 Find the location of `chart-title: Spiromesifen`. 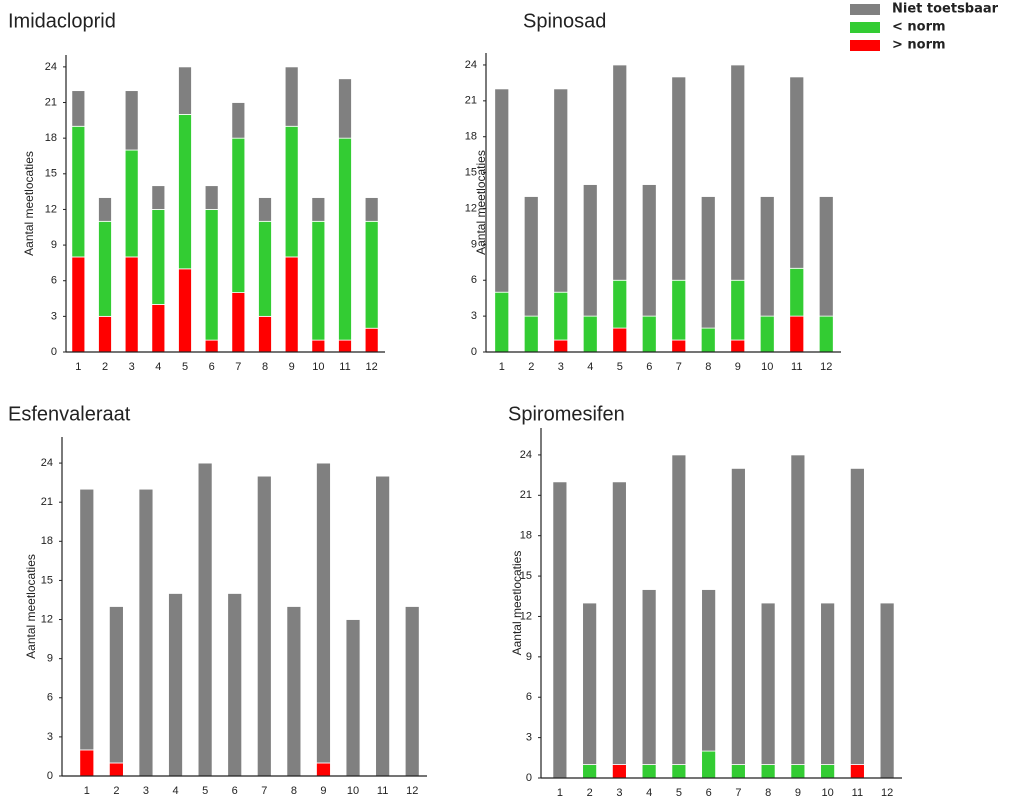

chart-title: Spiromesifen is located at coordinates (566, 414).